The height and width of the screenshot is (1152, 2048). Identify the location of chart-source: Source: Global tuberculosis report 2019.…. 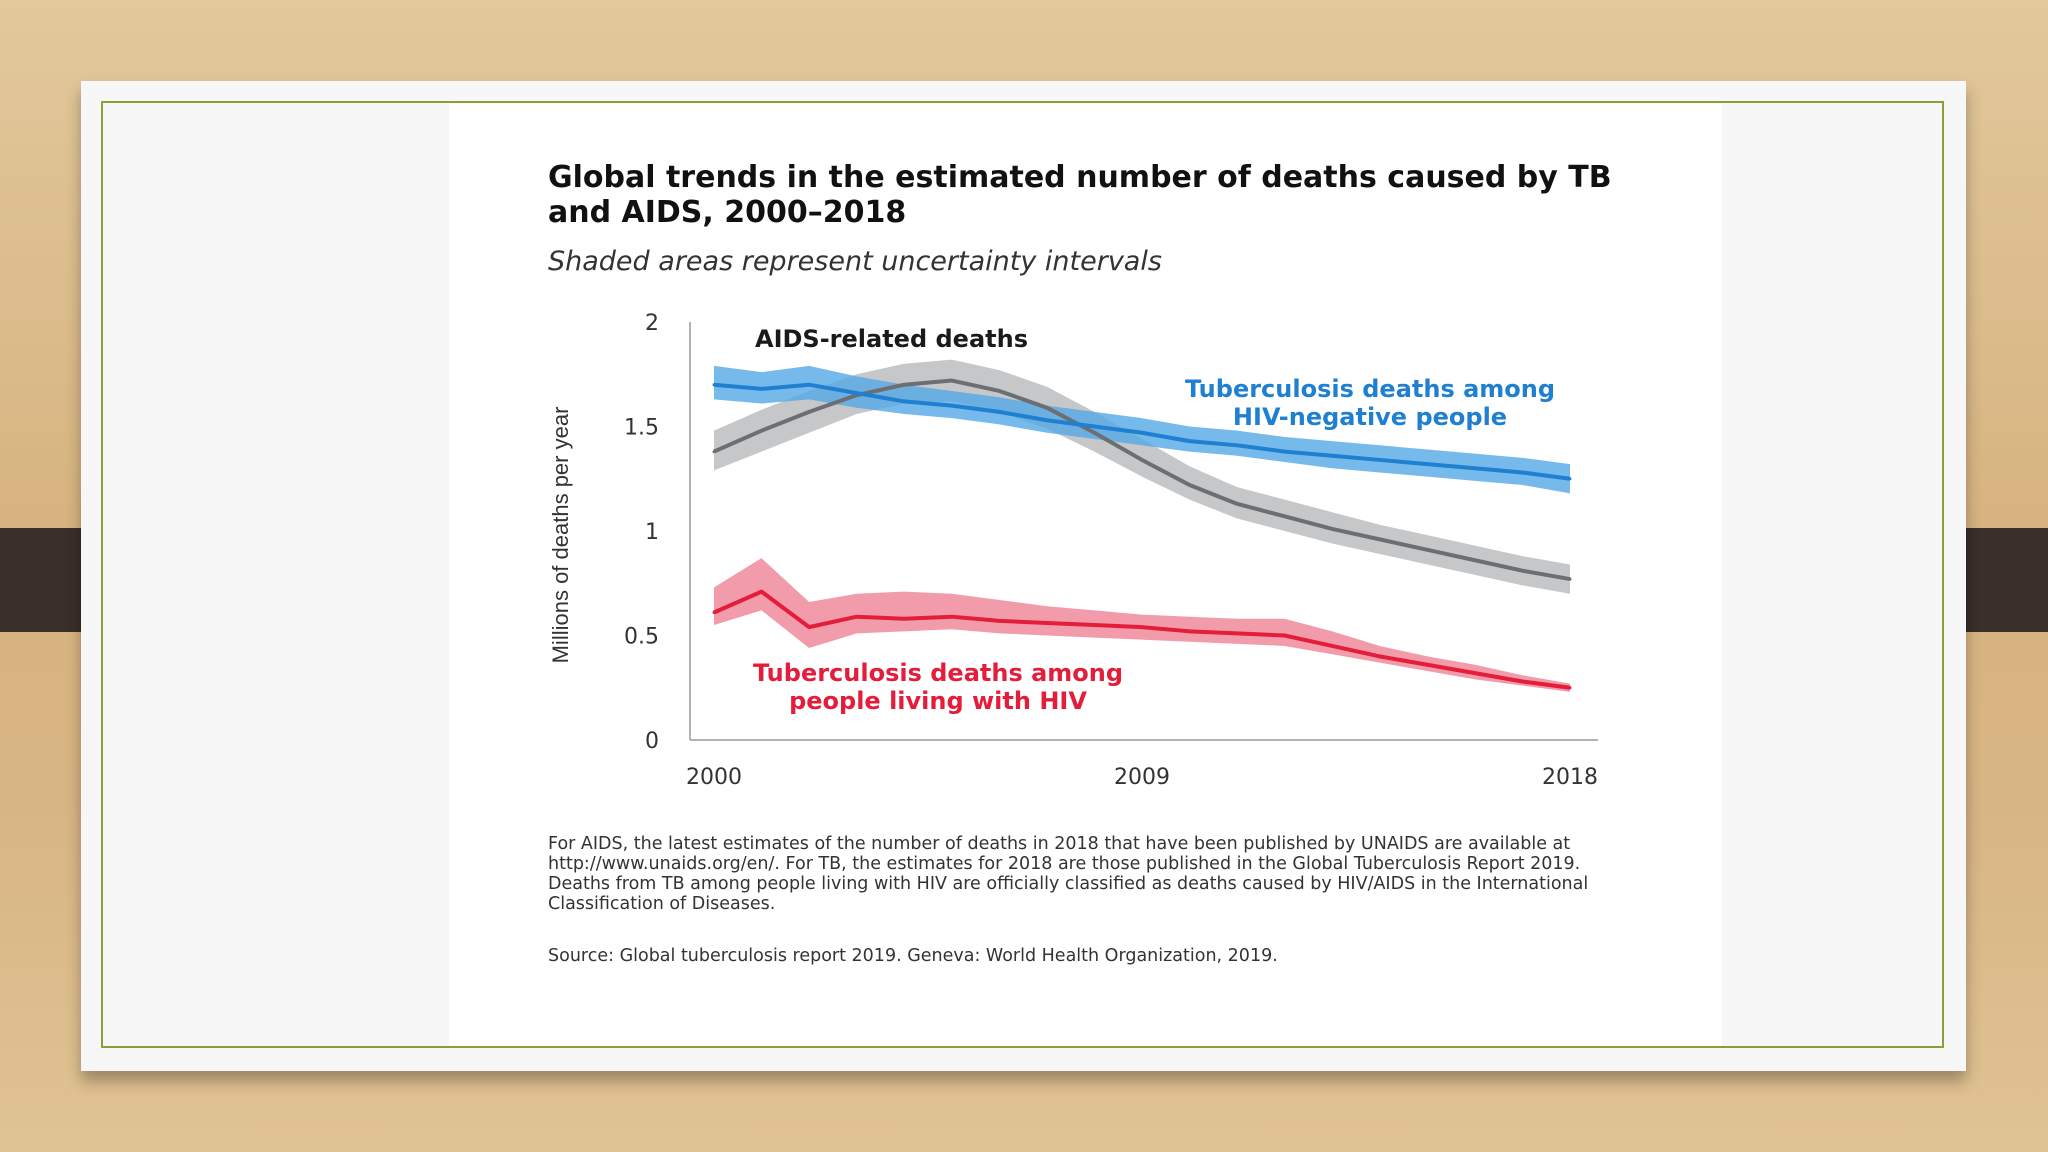
(913, 956).